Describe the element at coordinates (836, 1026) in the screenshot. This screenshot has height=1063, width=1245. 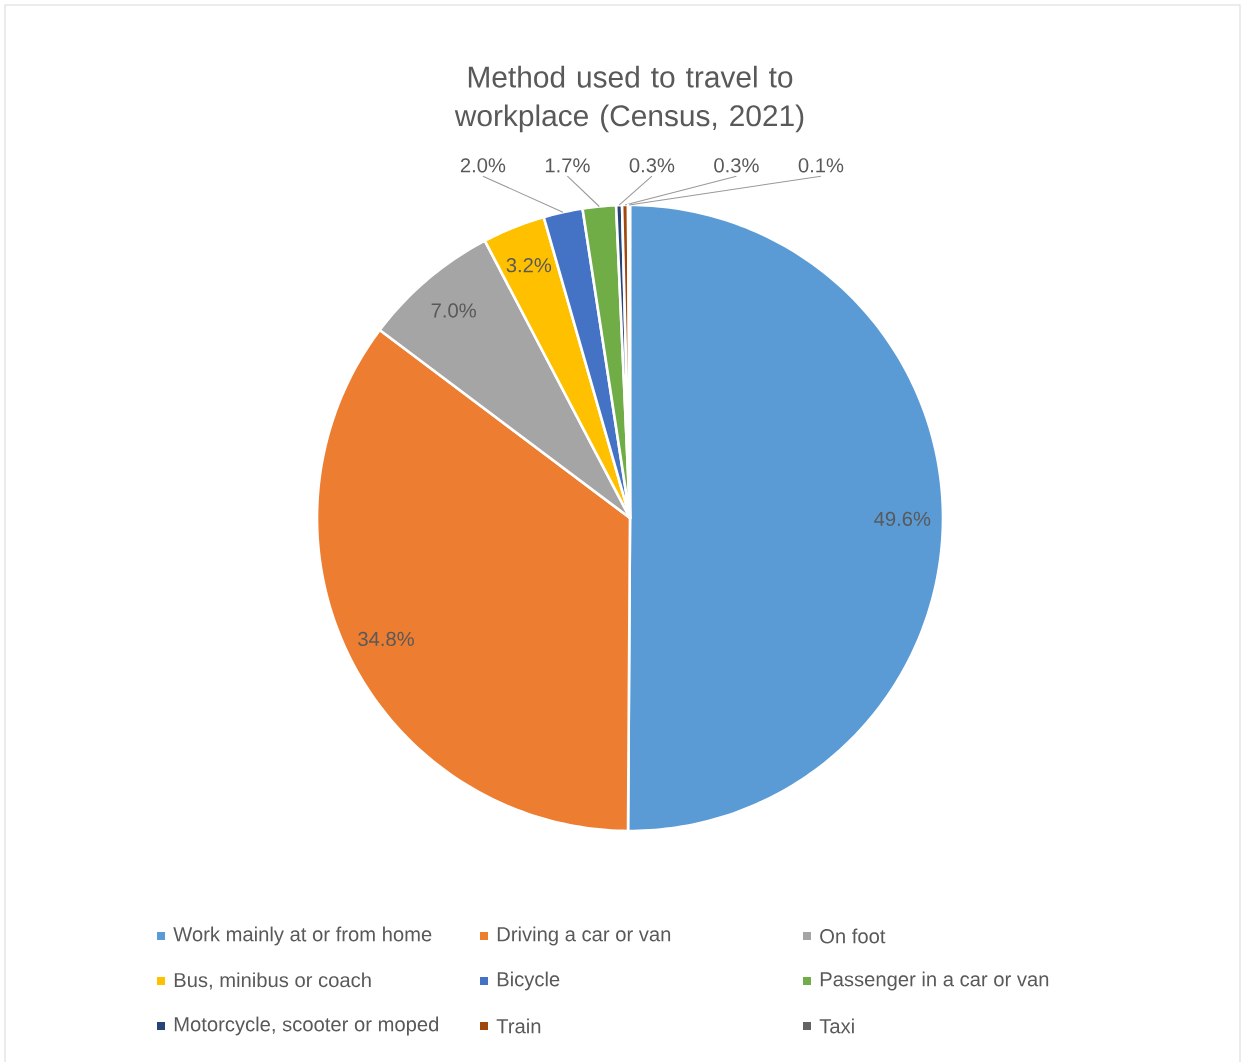
I see `legend-label: Taxi` at that location.